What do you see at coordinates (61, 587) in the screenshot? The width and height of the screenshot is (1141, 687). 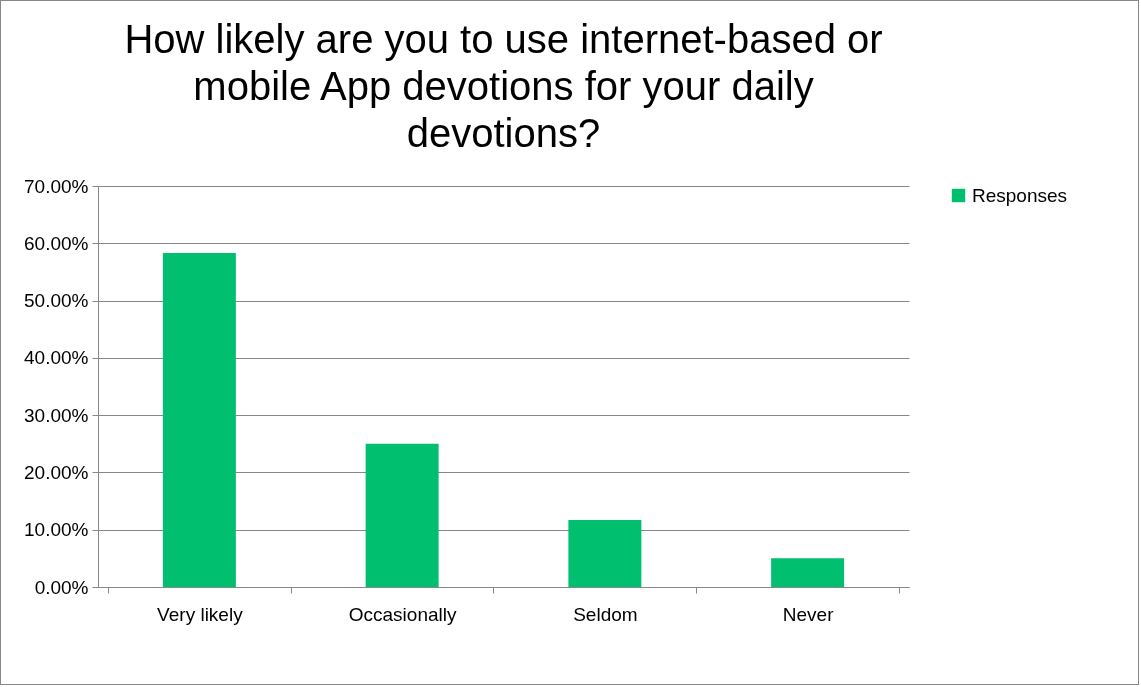 I see `y-tick-label: 0.00%` at bounding box center [61, 587].